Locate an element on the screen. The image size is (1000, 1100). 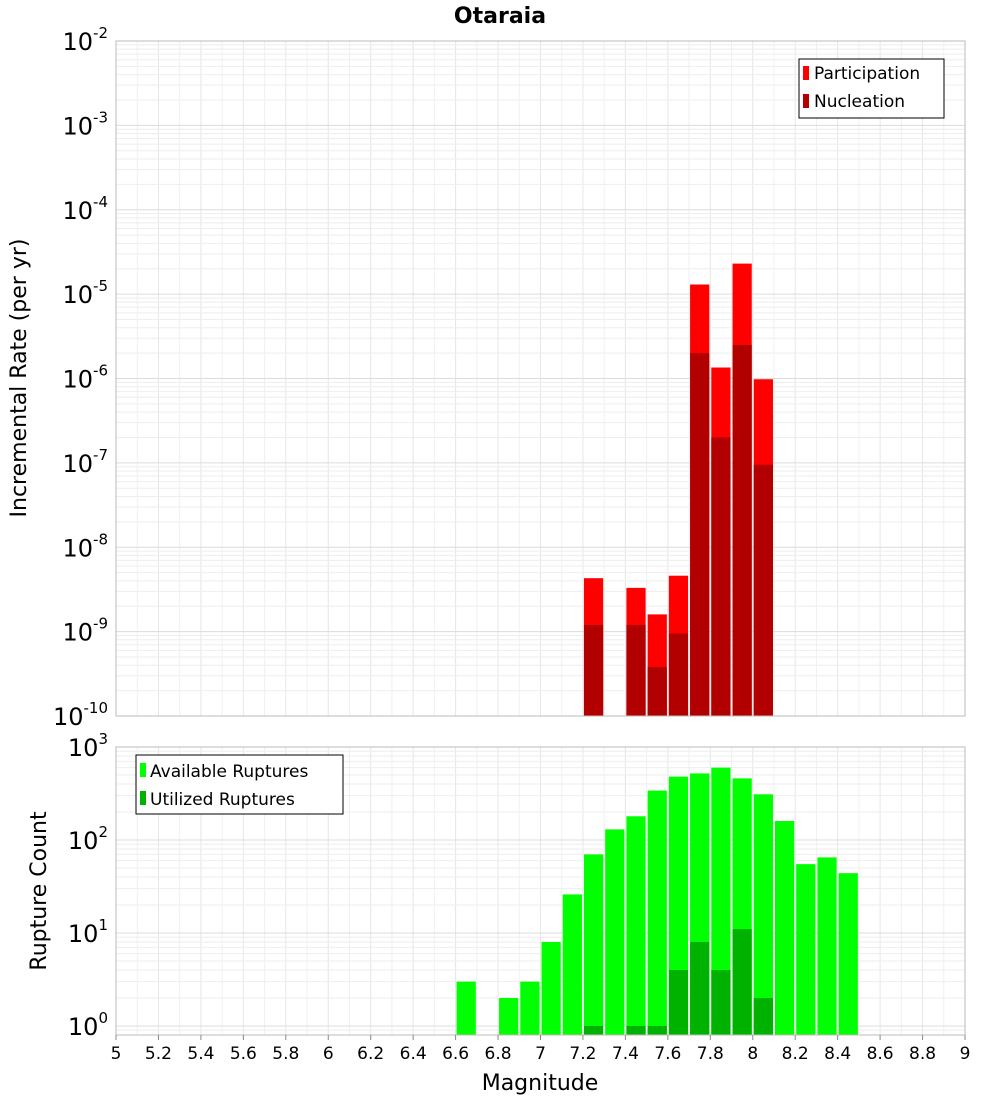
rate-y-ticks: 10⁻¹⁰ 10⁻⁹ 10⁻⁸ 10⁻⁷ 10⁻⁶ 10⁻⁵ 10⁻⁴ 10⁻³ 10⁻² is located at coordinates (80, 377).